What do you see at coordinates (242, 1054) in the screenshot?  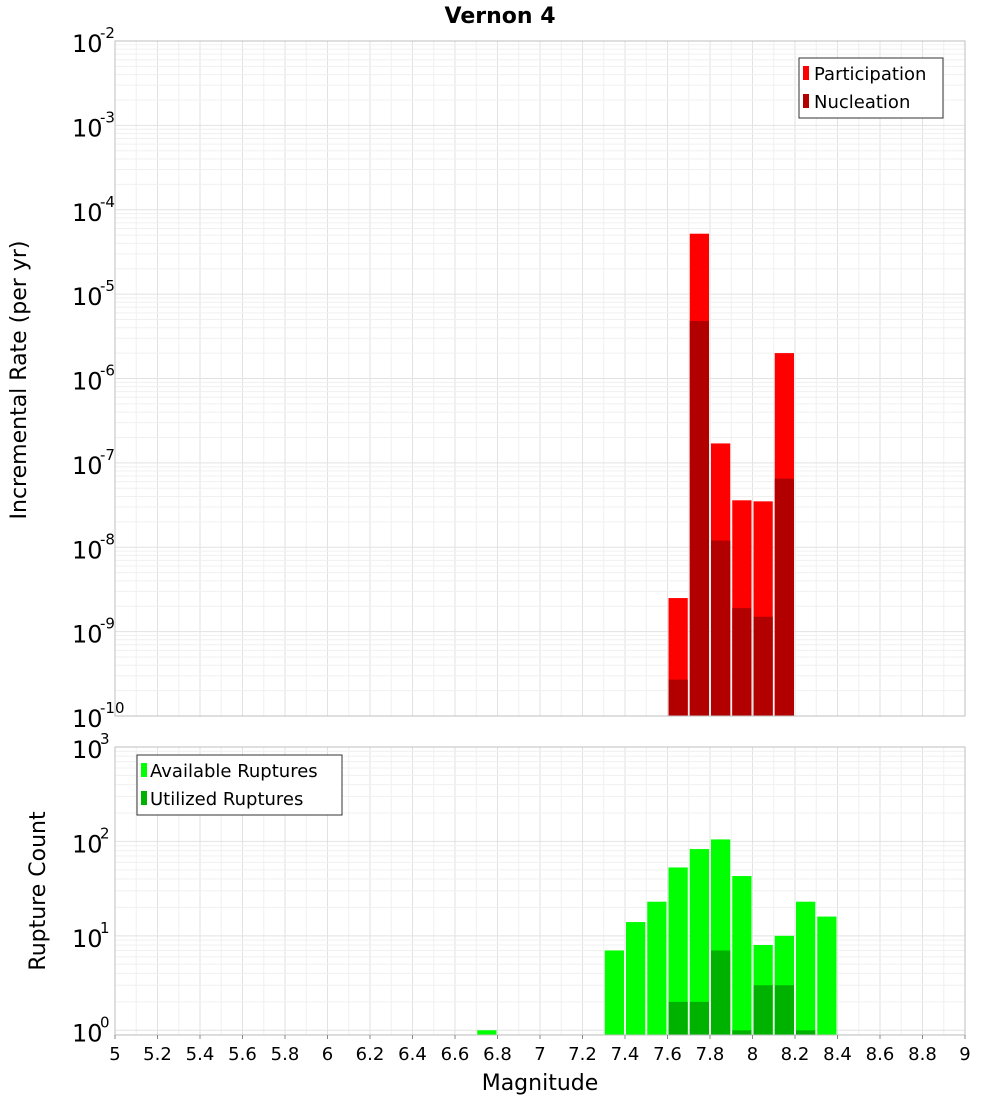 I see `x-tick-label: 5.6` at bounding box center [242, 1054].